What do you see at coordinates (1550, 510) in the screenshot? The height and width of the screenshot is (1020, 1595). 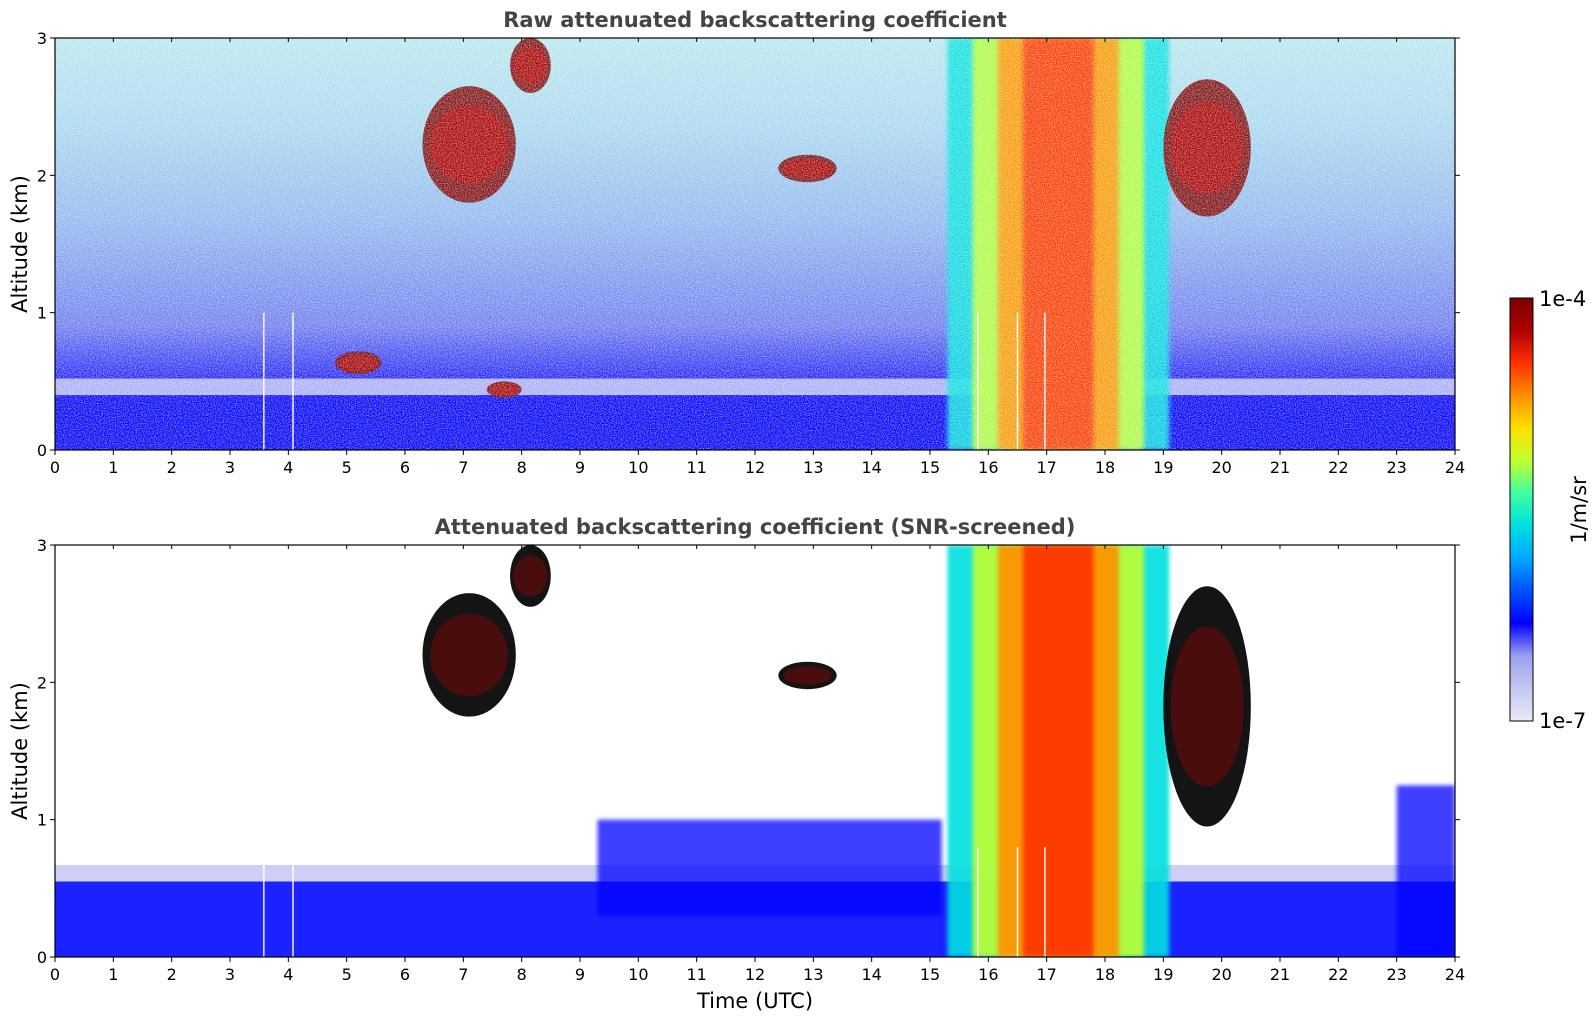 I see `colorbar: 1e-4 1e-7 1/m/sr` at bounding box center [1550, 510].